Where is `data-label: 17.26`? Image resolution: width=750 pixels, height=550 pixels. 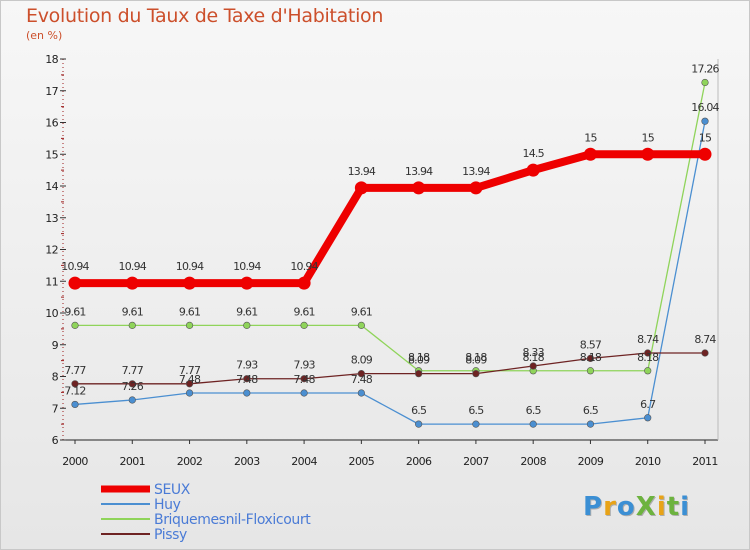 data-label: 17.26 is located at coordinates (705, 68).